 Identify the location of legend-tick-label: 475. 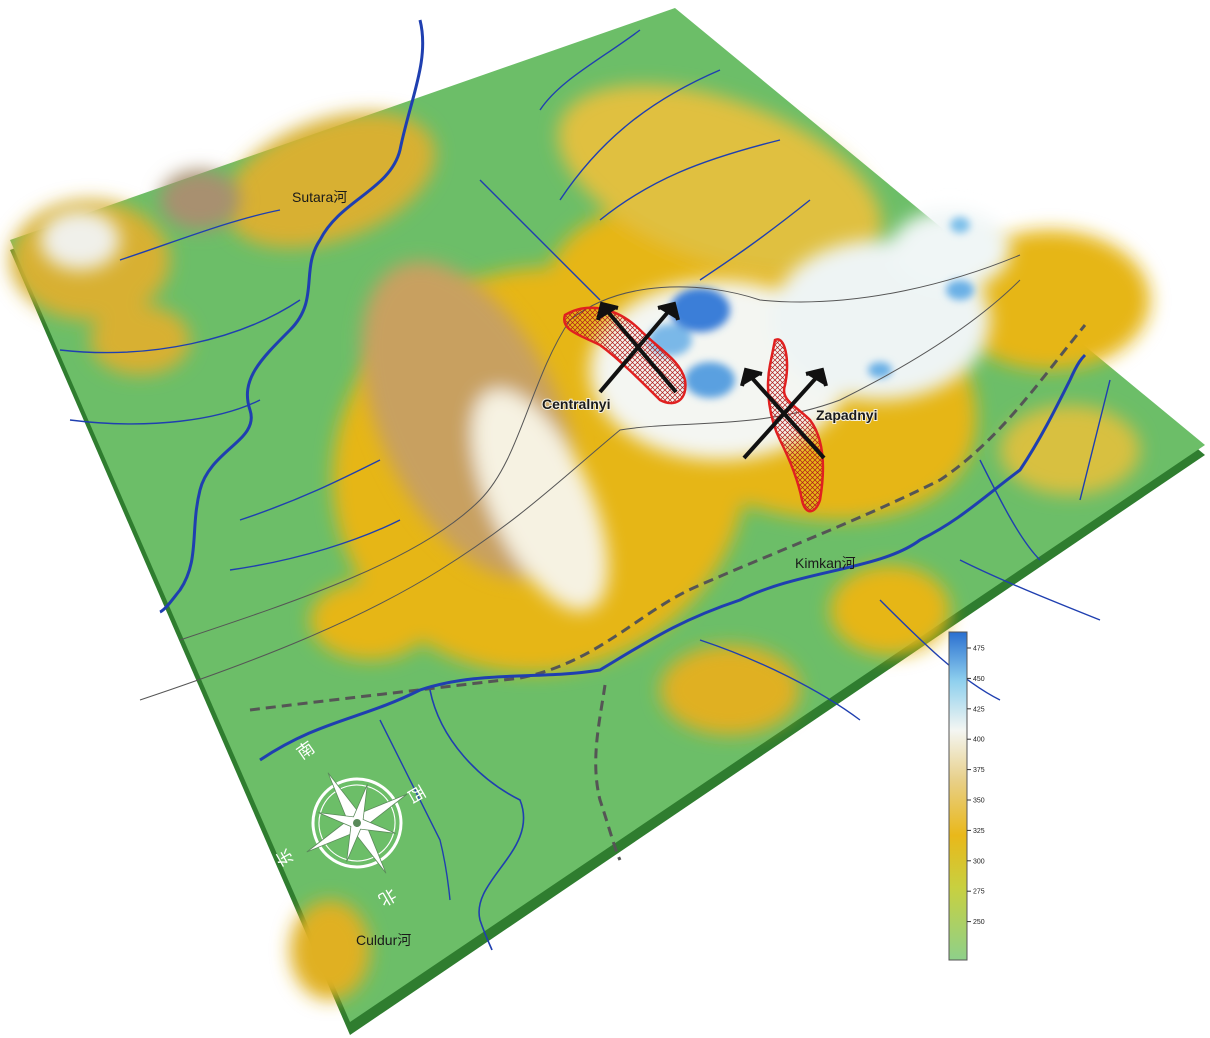
(979, 649).